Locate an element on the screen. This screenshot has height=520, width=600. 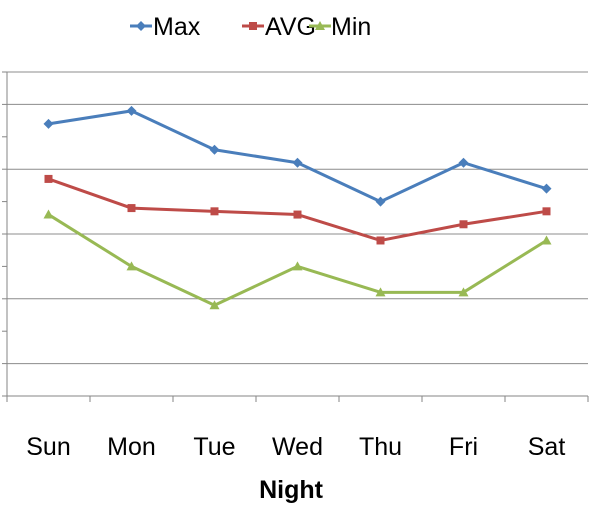
legend: Max AVG Min is located at coordinates (250, 27).